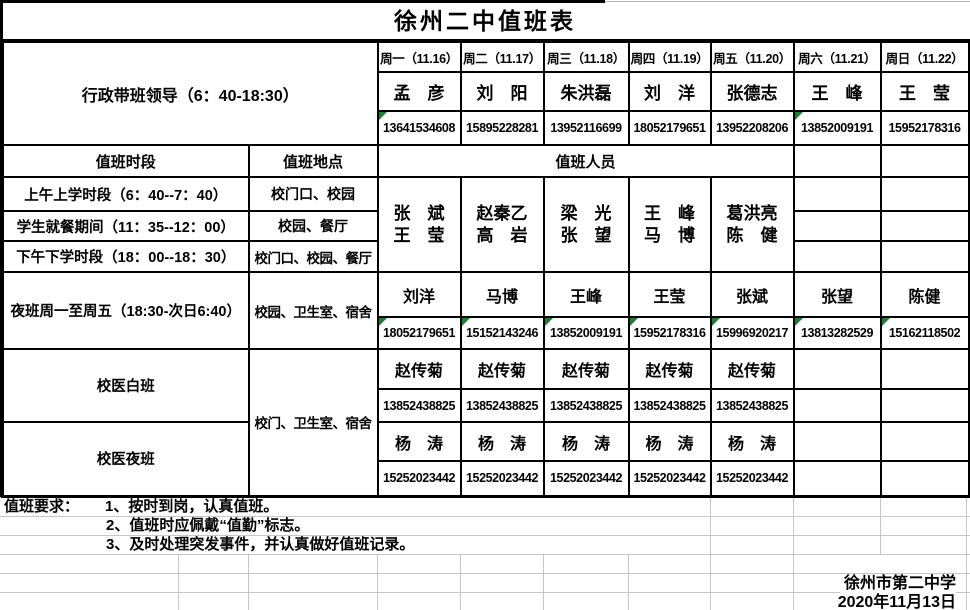  What do you see at coordinates (669, 333) in the screenshot?
I see `night-duty-phone: 15952178316` at bounding box center [669, 333].